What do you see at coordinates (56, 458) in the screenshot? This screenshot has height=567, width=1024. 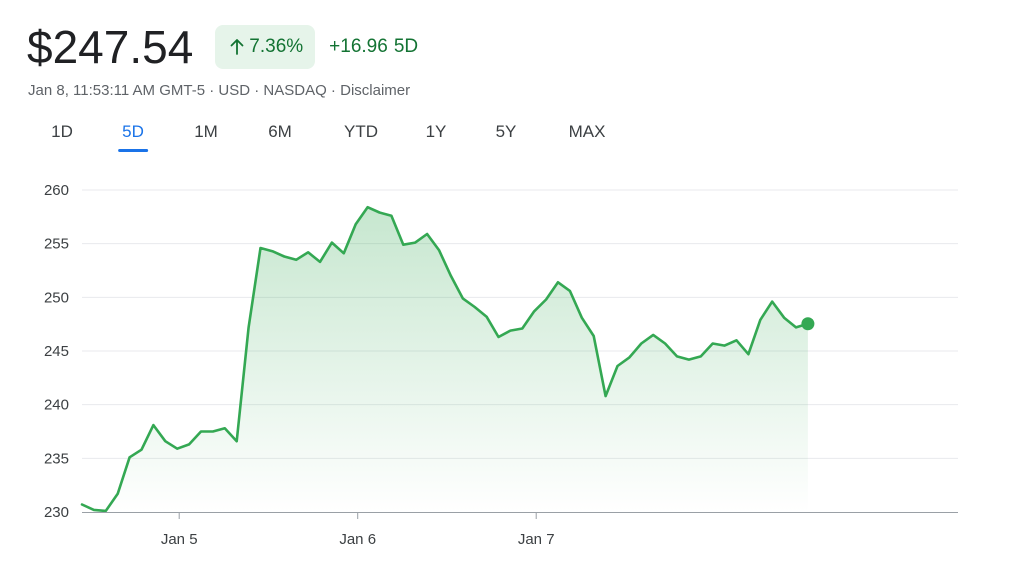 I see `y-tick-label: 235` at bounding box center [56, 458].